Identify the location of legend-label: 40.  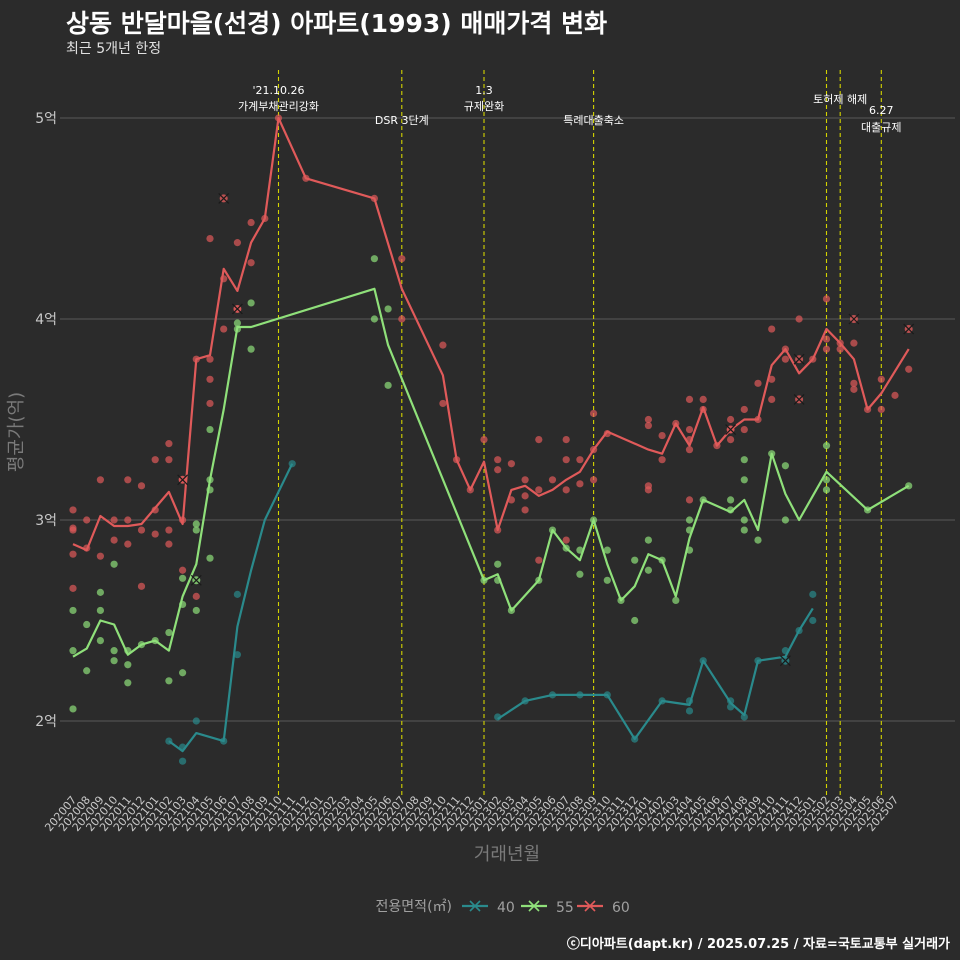
(506, 908).